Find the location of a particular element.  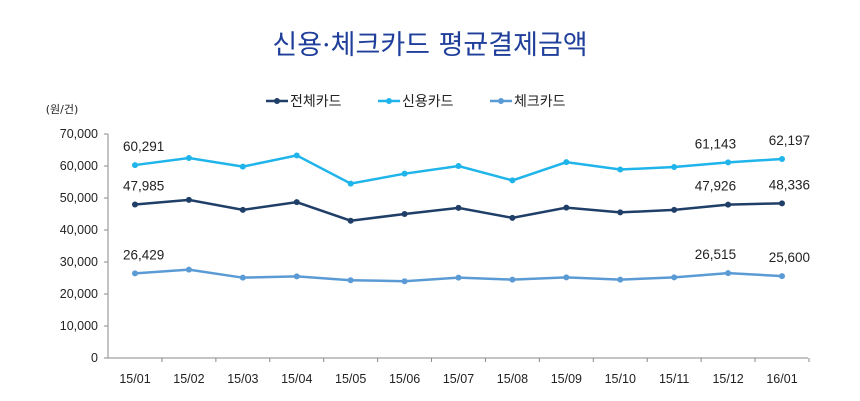

chart-title: 신용·체크카드 평균결제금액 is located at coordinates (429, 45).